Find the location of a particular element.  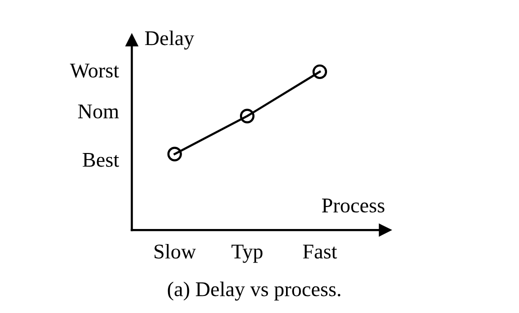

text: Worst is located at coordinates (95, 71).